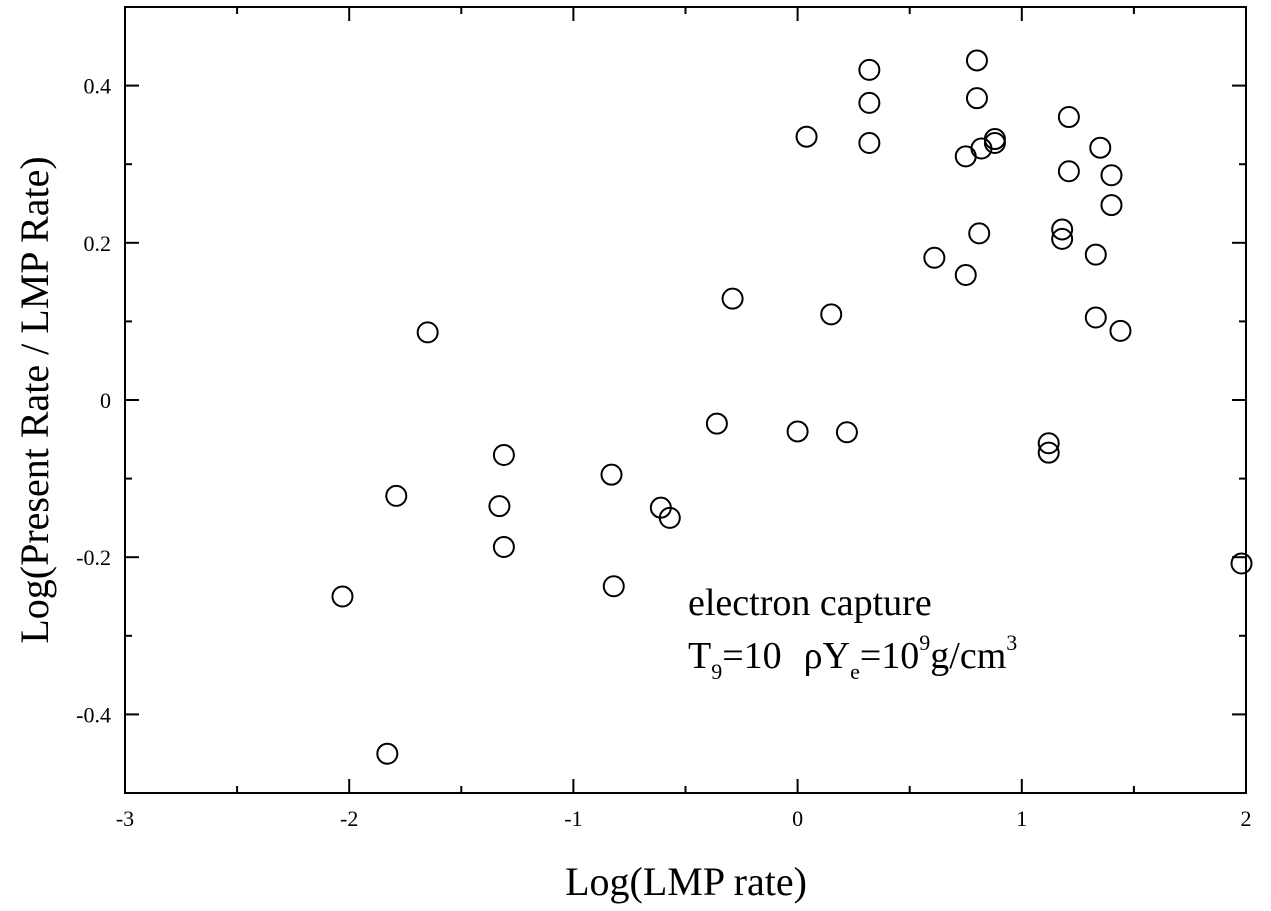  Describe the element at coordinates (924, 642) in the screenshot. I see `density-exponent: 9` at that location.